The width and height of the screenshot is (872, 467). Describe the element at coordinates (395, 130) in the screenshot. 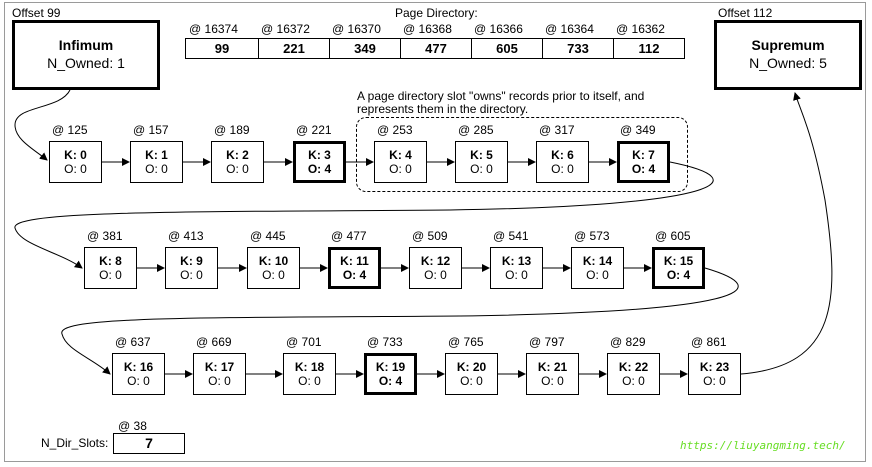

I see `record-address: @ 253` at that location.